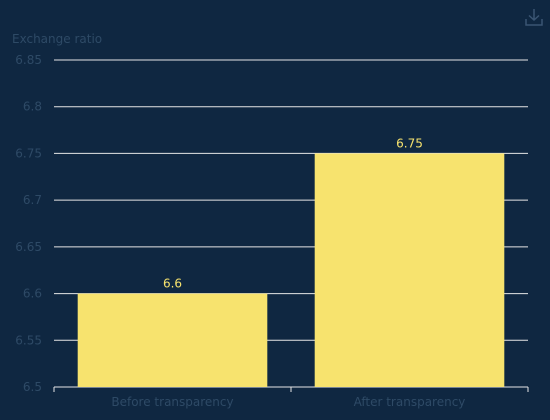 The image size is (550, 420). What do you see at coordinates (28, 60) in the screenshot?
I see `y-tick-label: 6.85` at bounding box center [28, 60].